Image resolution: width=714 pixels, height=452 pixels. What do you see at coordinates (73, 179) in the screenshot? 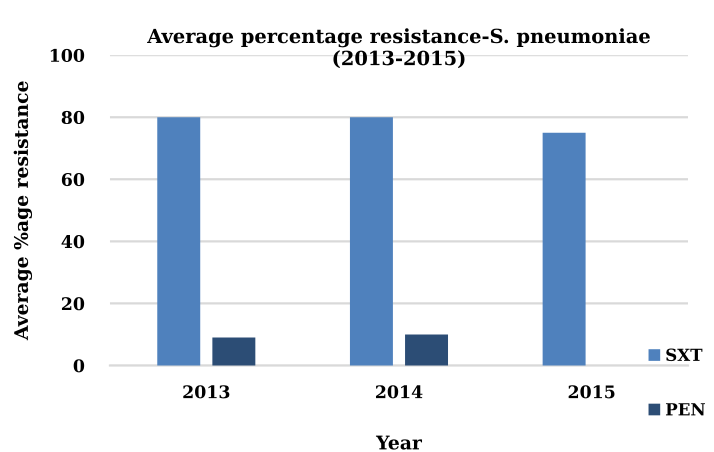
I see `y-tick-label: 60` at bounding box center [73, 179].